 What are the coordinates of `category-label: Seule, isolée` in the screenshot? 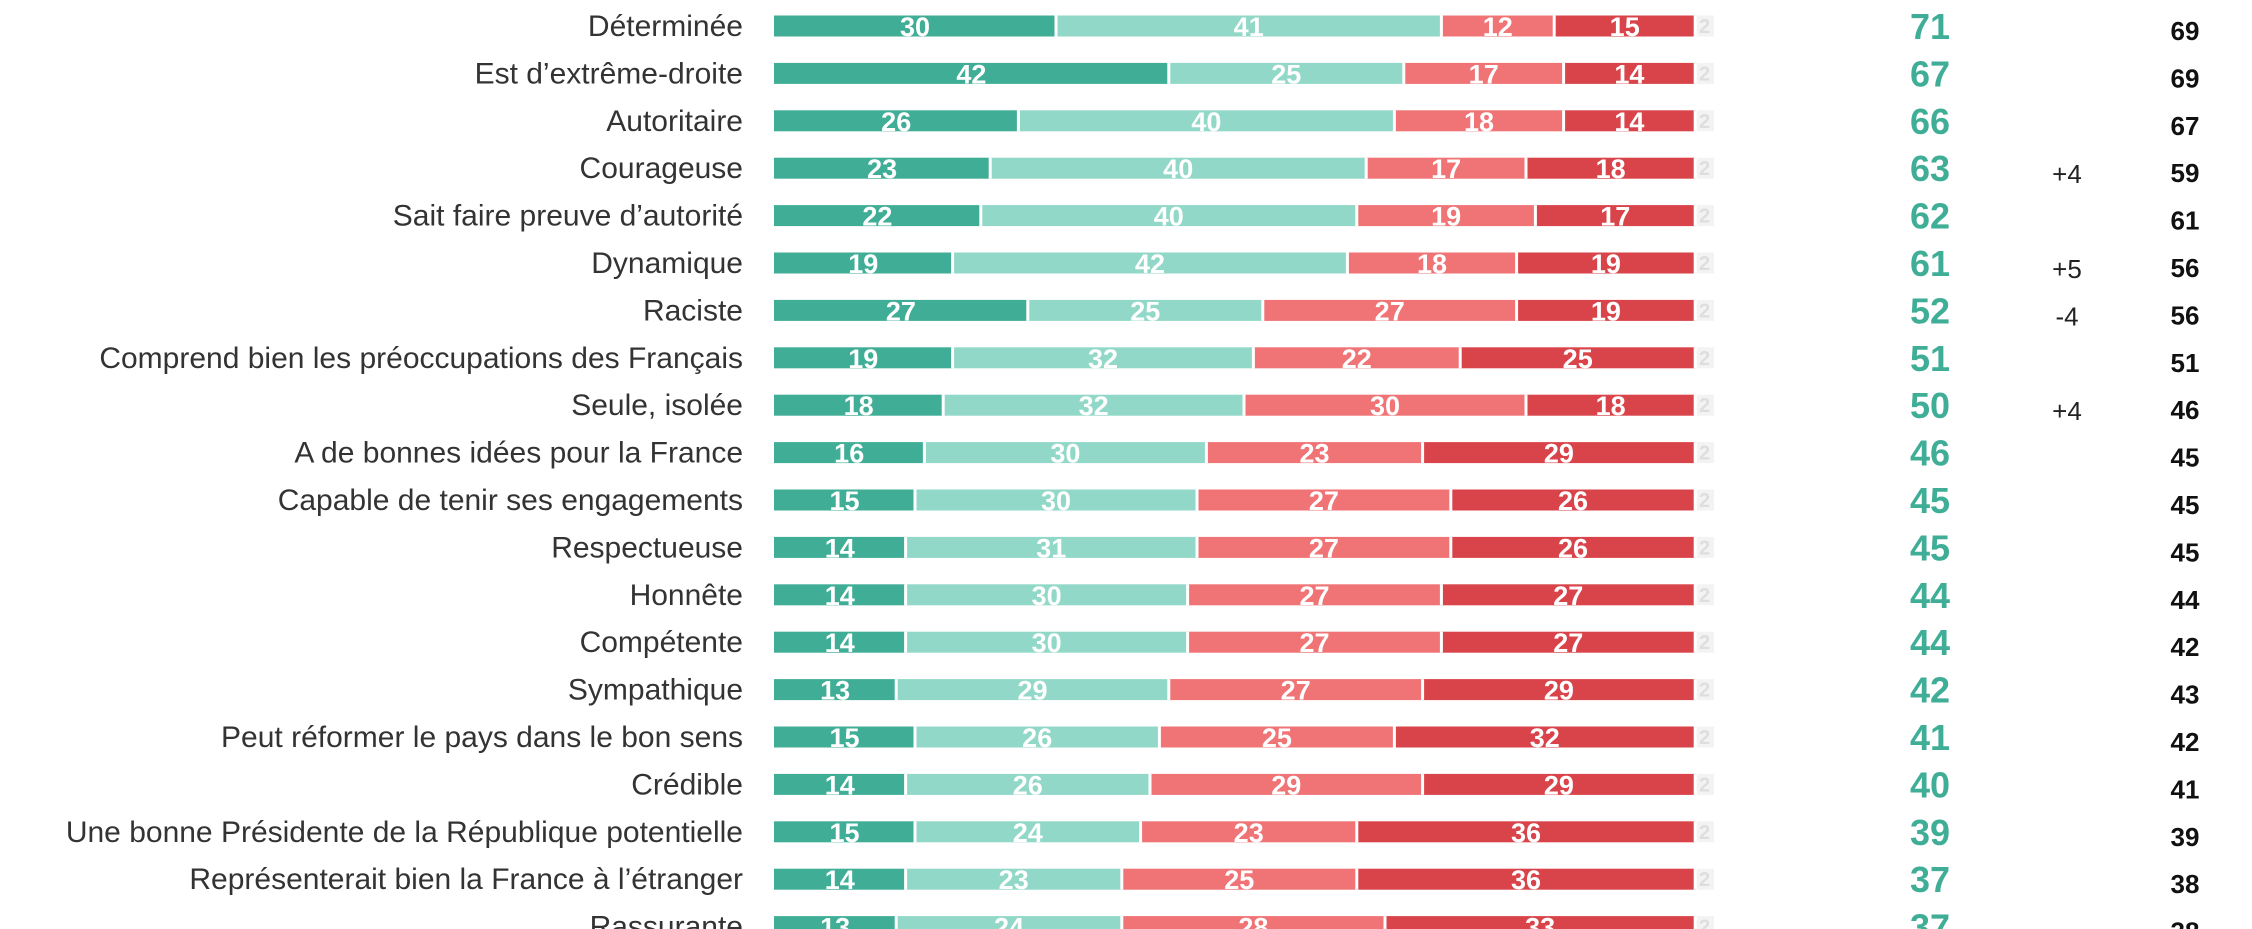 It's located at (657, 405).